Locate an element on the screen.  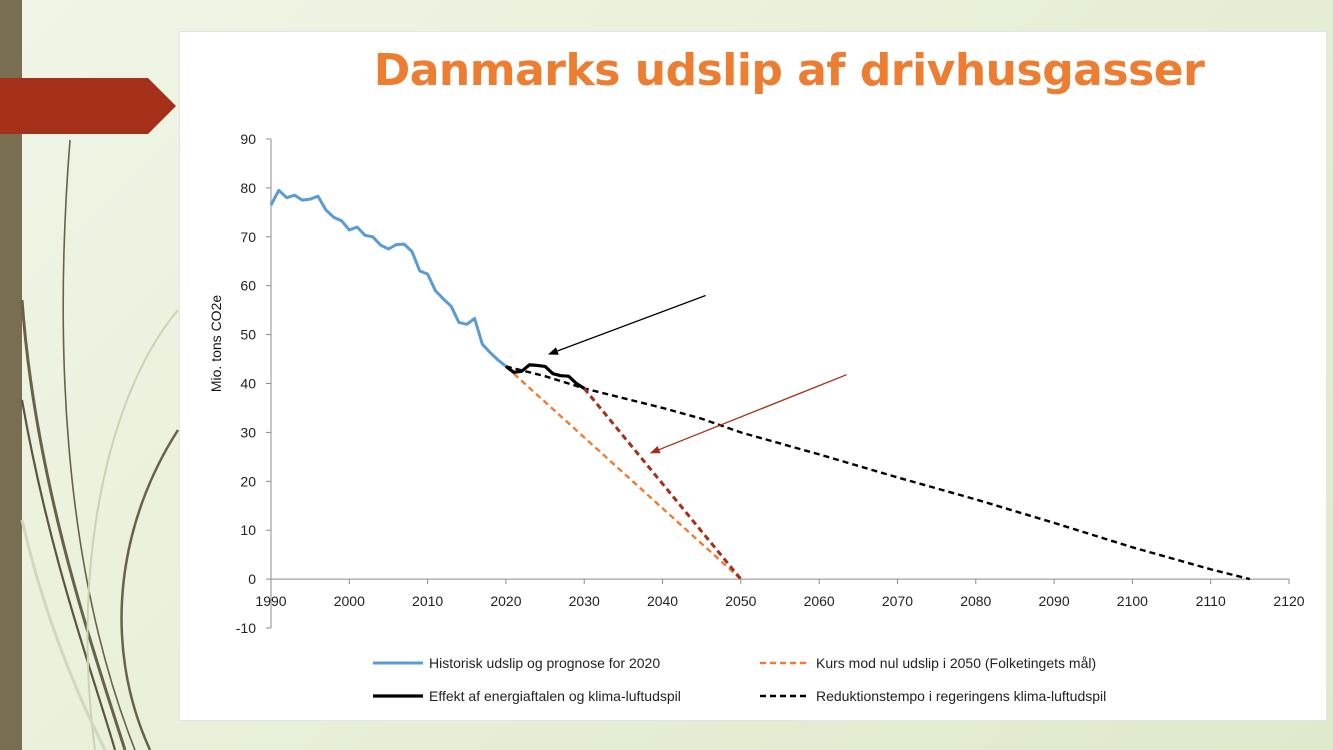
x-tick-label: 2020 is located at coordinates (505, 601).